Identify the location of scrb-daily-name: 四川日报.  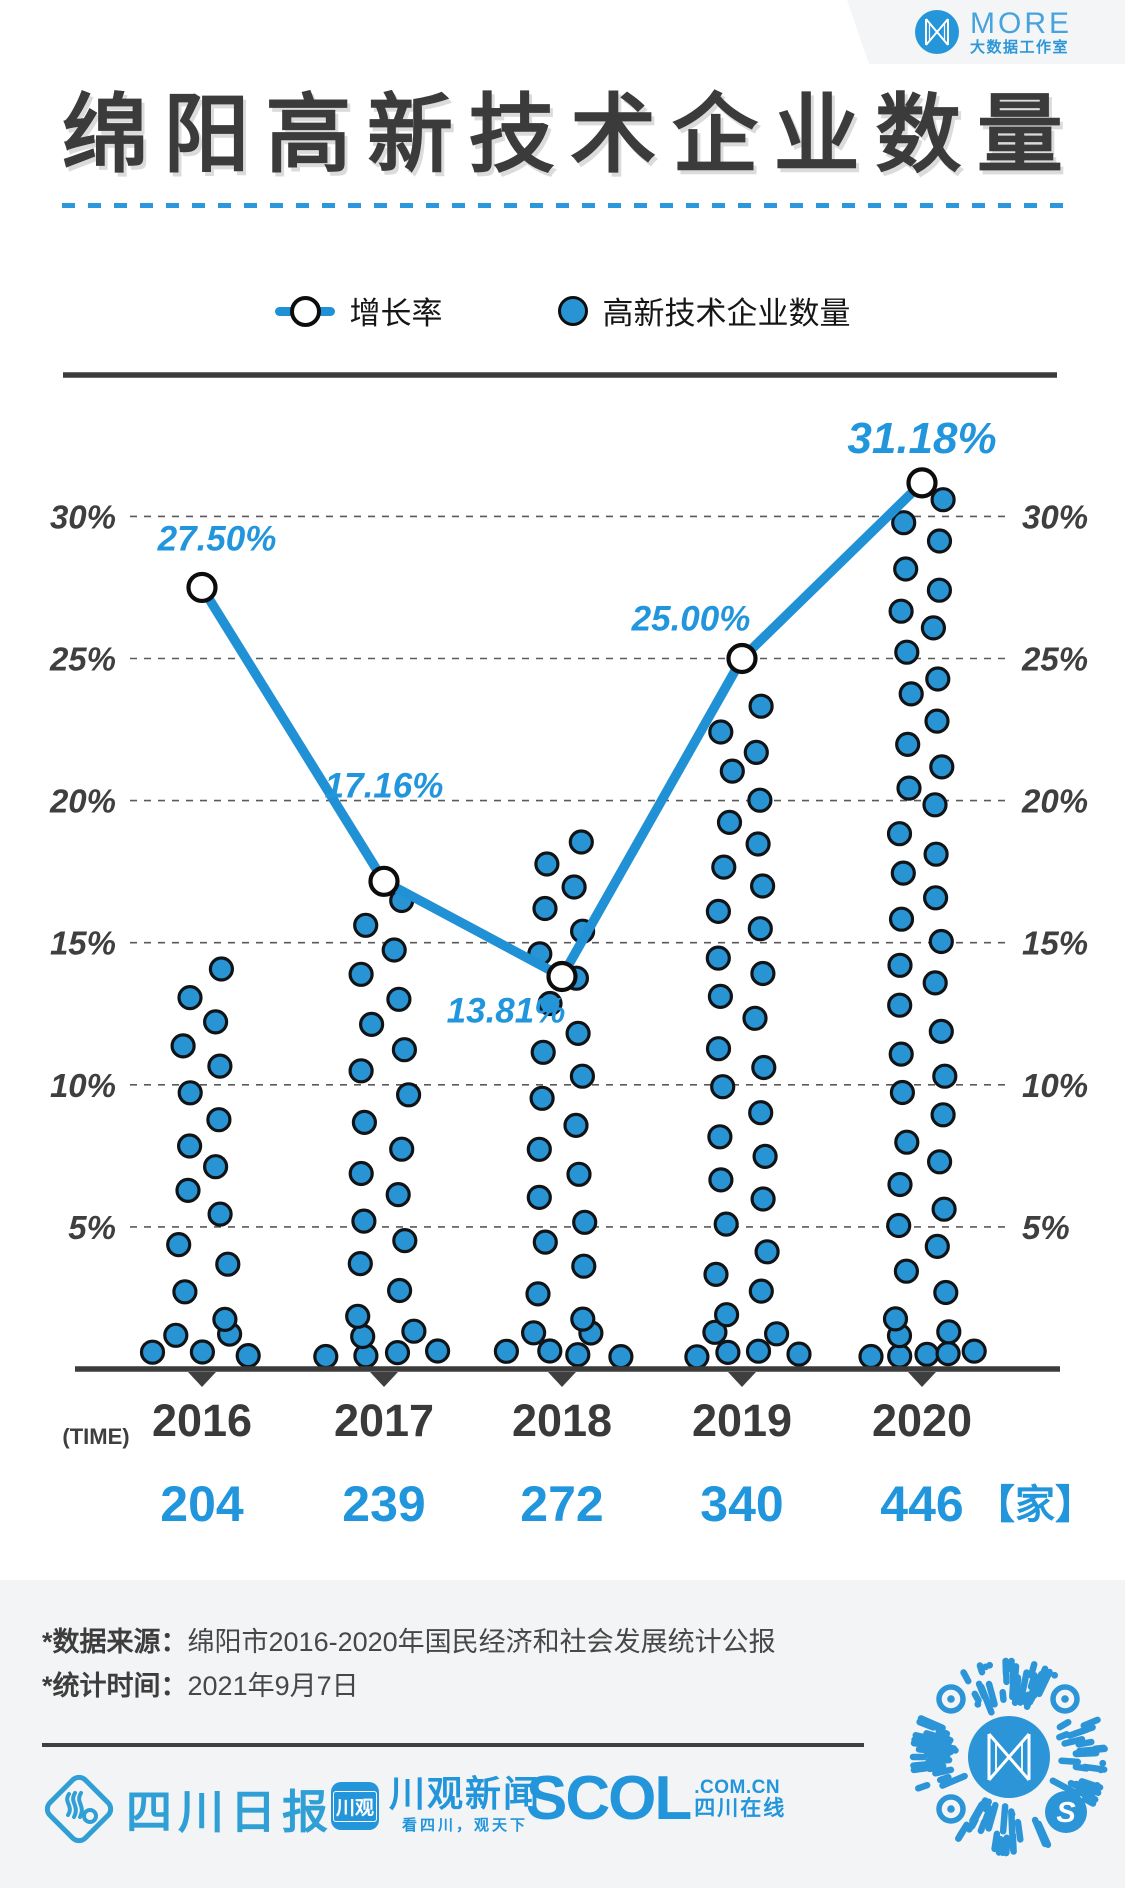
(230, 1812).